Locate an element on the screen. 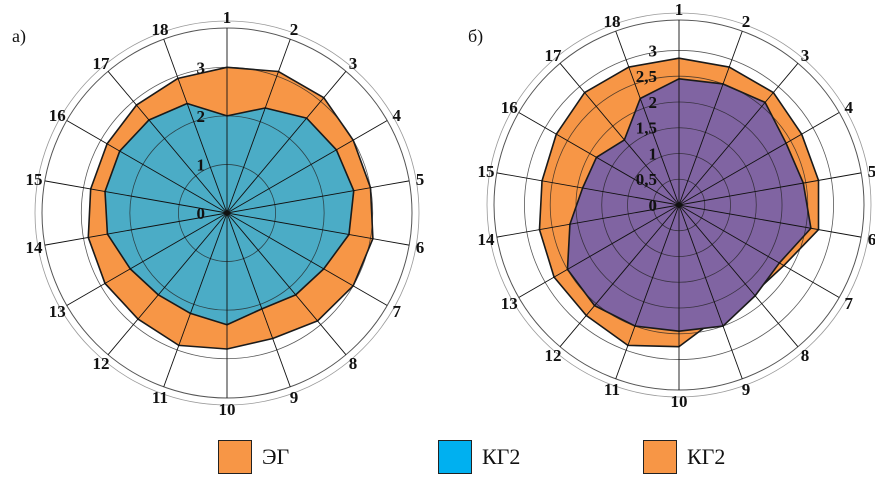  tick-label: 1,5 is located at coordinates (646, 128).